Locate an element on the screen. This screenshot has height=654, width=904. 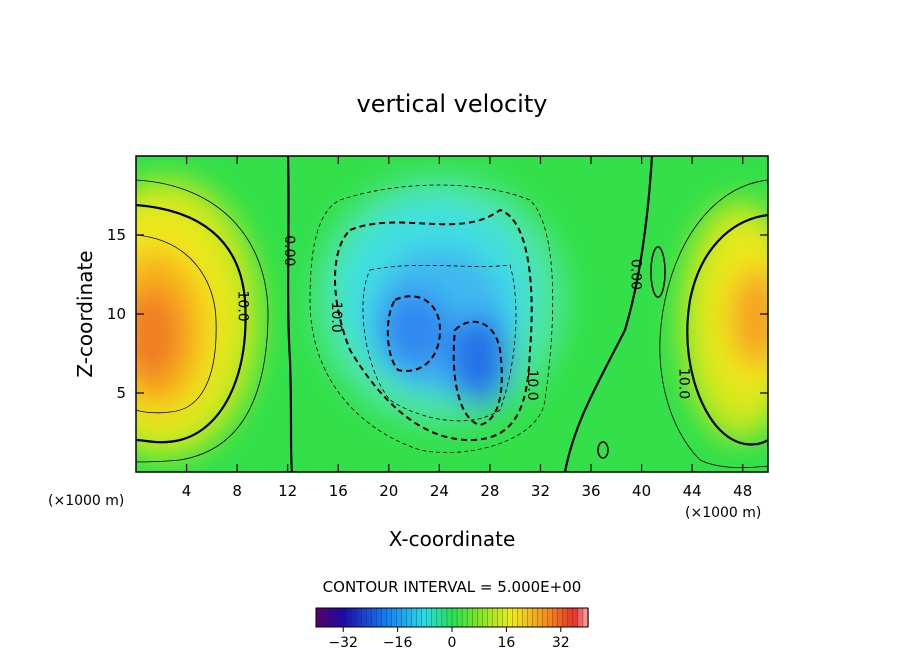
x-tick-label: 44 is located at coordinates (692, 491).